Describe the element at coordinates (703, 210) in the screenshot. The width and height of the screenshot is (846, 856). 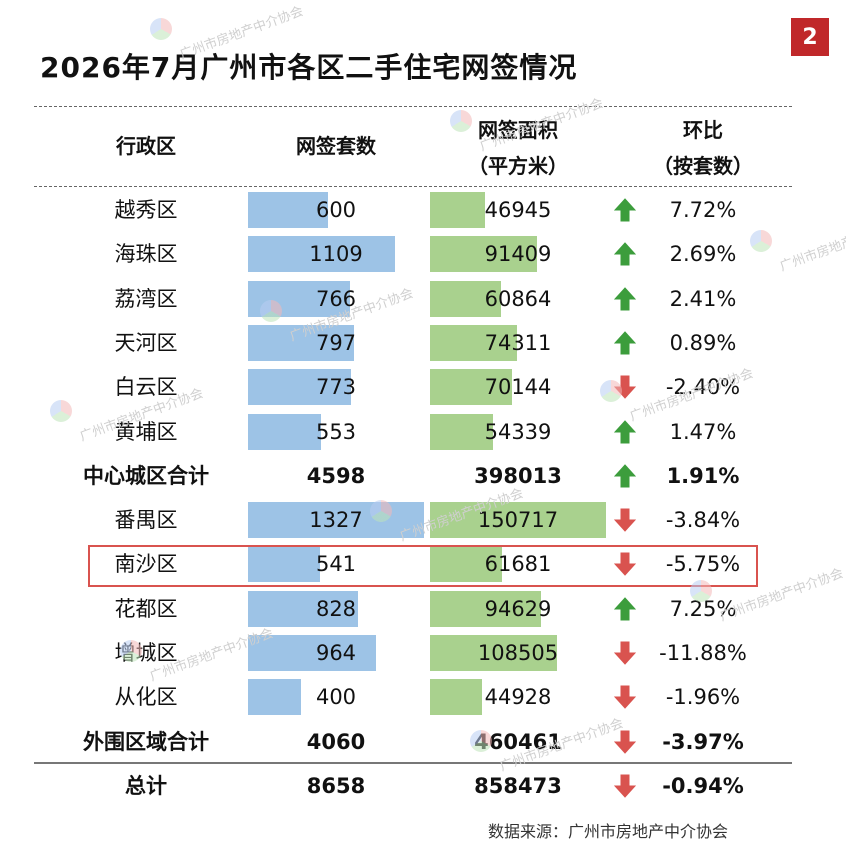
I see `change-value: 7.72%` at that location.